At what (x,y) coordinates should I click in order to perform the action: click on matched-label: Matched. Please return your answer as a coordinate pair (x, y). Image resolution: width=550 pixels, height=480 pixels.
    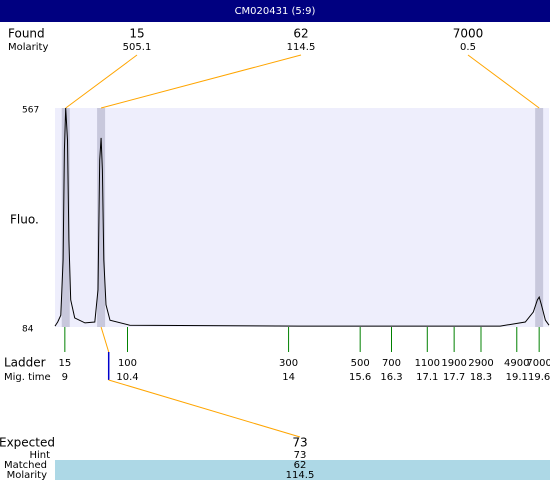
    Looking at the image, I should click on (25, 465).